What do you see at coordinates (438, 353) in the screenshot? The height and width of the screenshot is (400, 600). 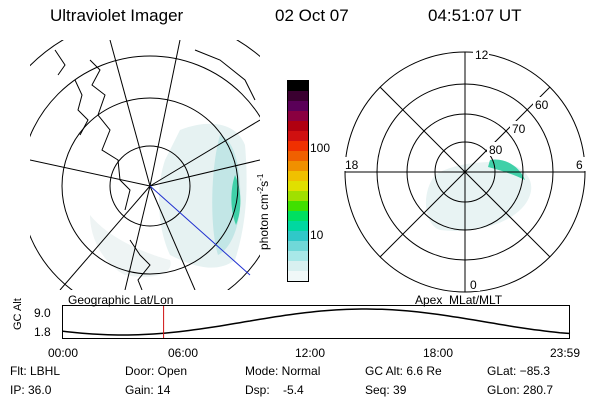 I see `time-tick-1800: 18:00` at bounding box center [438, 353].